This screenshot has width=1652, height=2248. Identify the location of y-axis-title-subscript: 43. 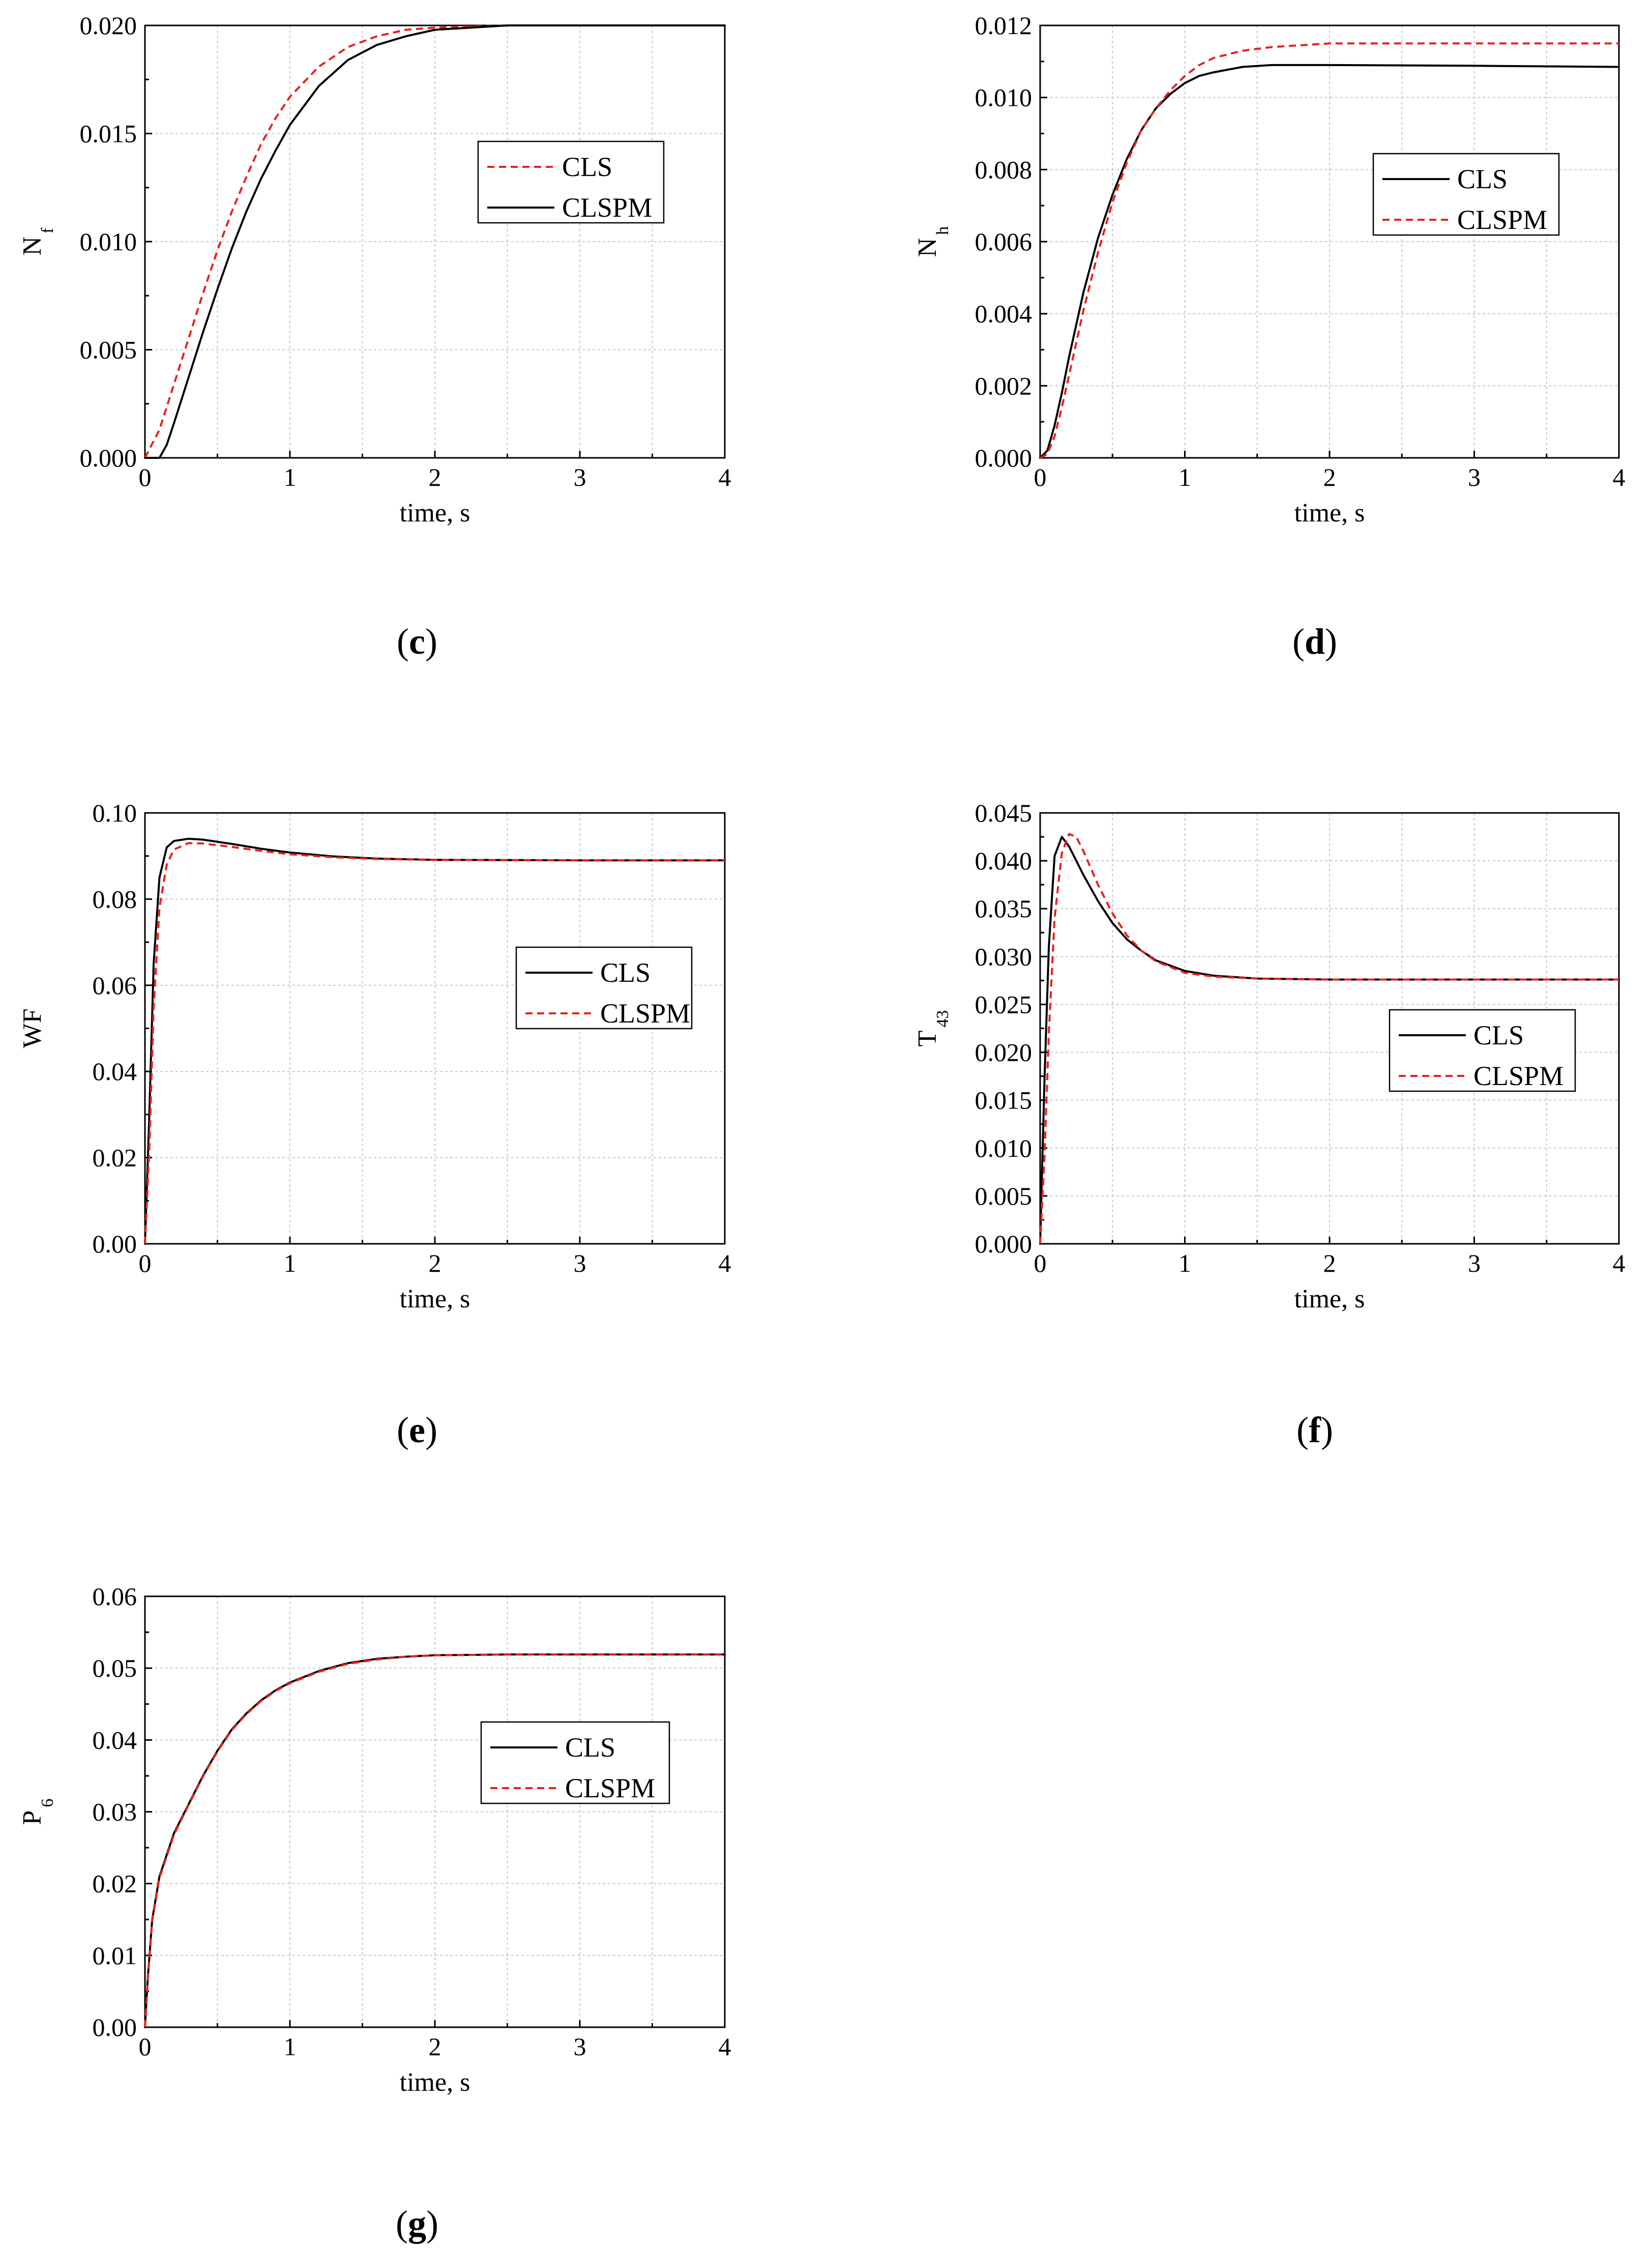
(942, 1019).